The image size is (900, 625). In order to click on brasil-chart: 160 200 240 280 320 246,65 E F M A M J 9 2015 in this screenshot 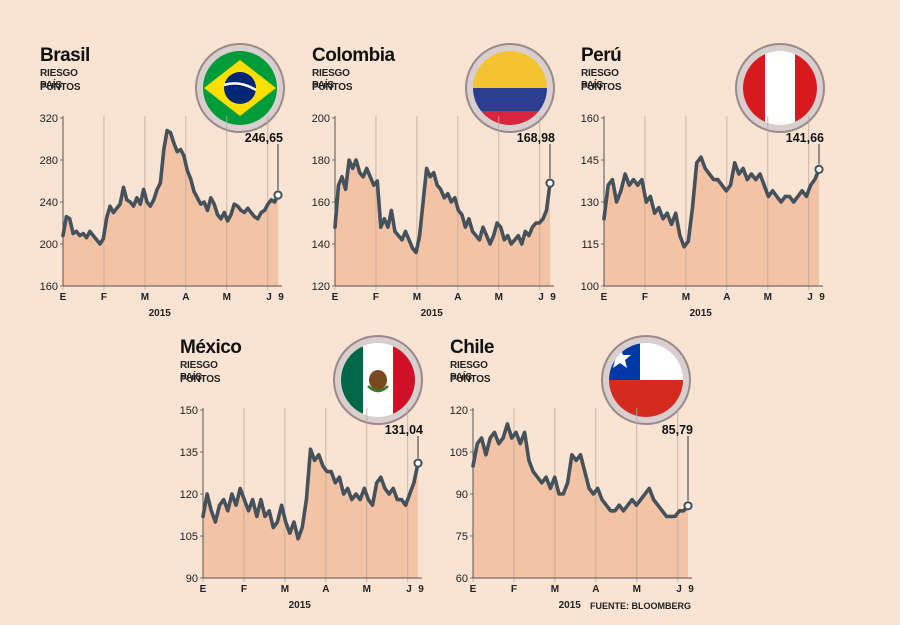, I will do `click(162, 216)`.